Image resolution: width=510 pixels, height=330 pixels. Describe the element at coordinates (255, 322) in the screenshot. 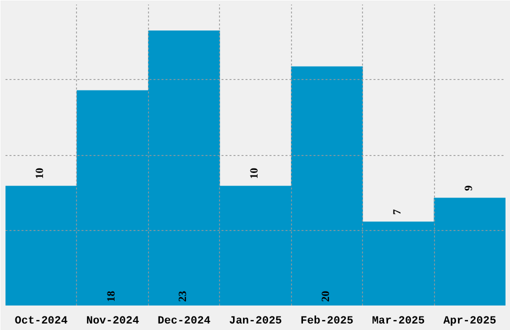

I see `x-tick-label: Jan-2025` at that location.